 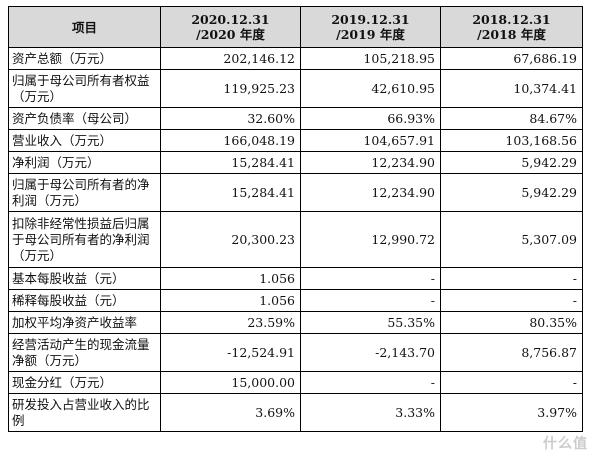 I want to click on value-2019: -2,143.70, so click(x=370, y=352).